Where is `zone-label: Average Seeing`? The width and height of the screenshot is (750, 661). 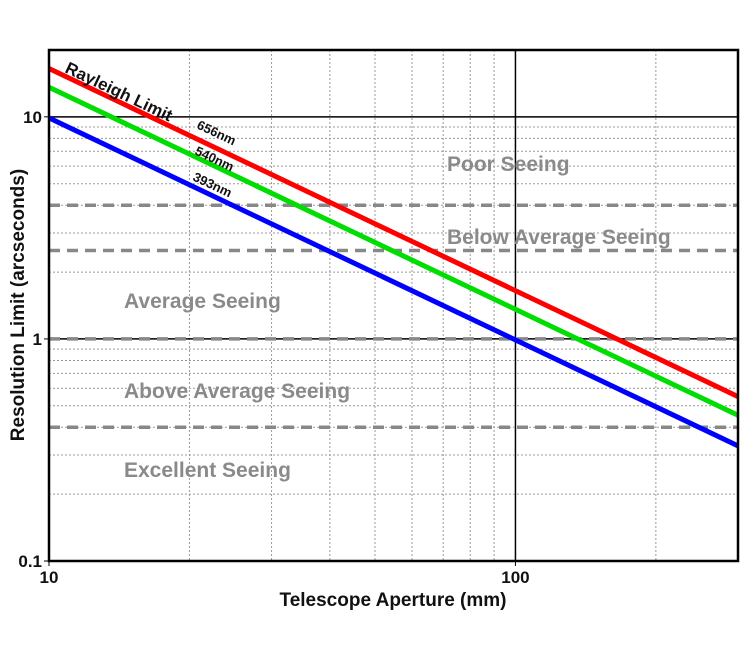 zone-label: Average Seeing is located at coordinates (202, 301).